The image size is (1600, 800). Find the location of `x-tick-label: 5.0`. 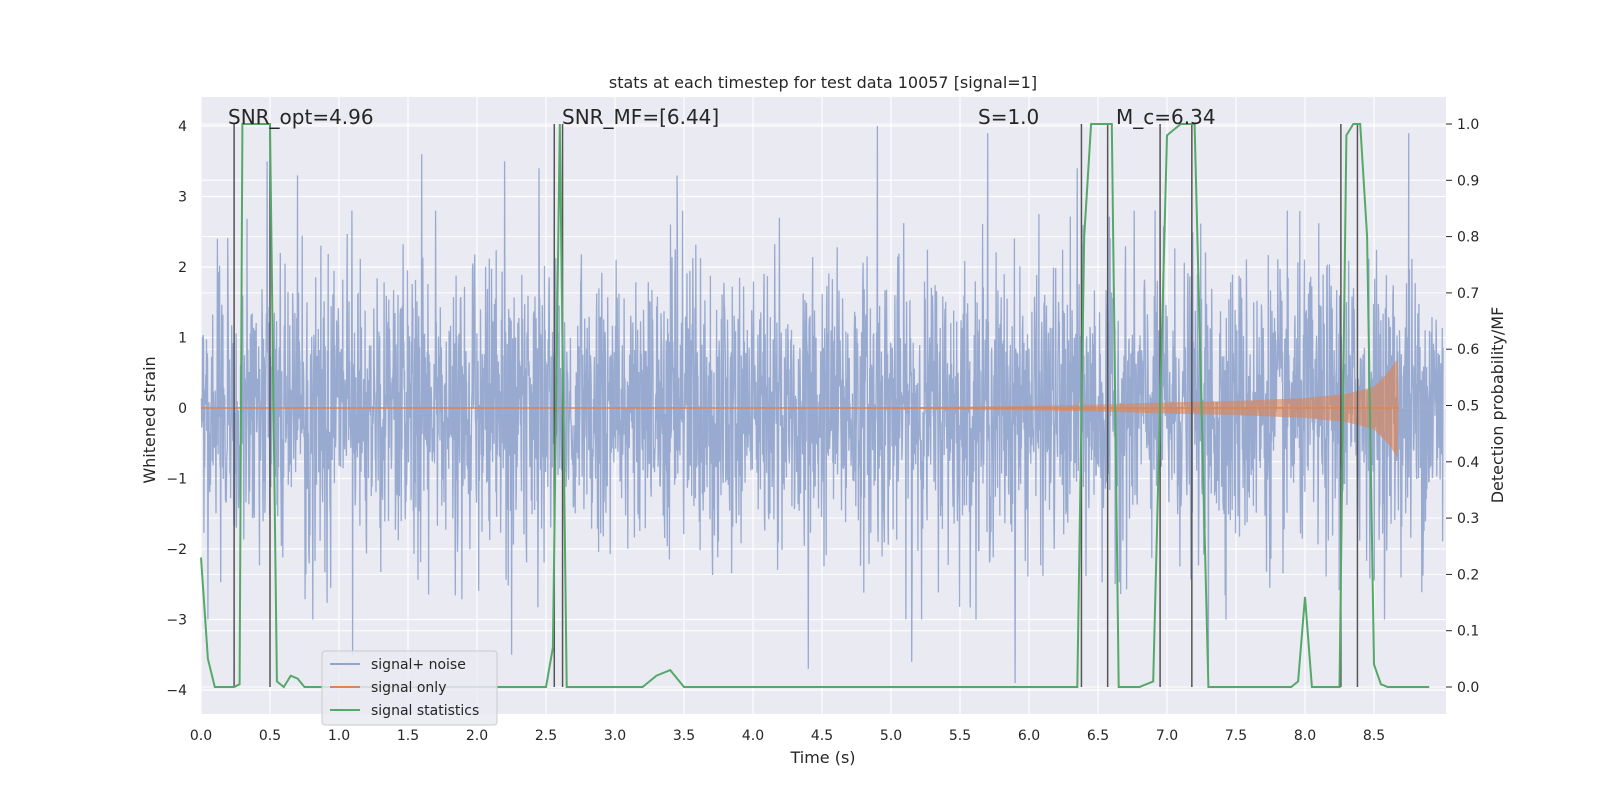

x-tick-label: 5.0 is located at coordinates (891, 736).